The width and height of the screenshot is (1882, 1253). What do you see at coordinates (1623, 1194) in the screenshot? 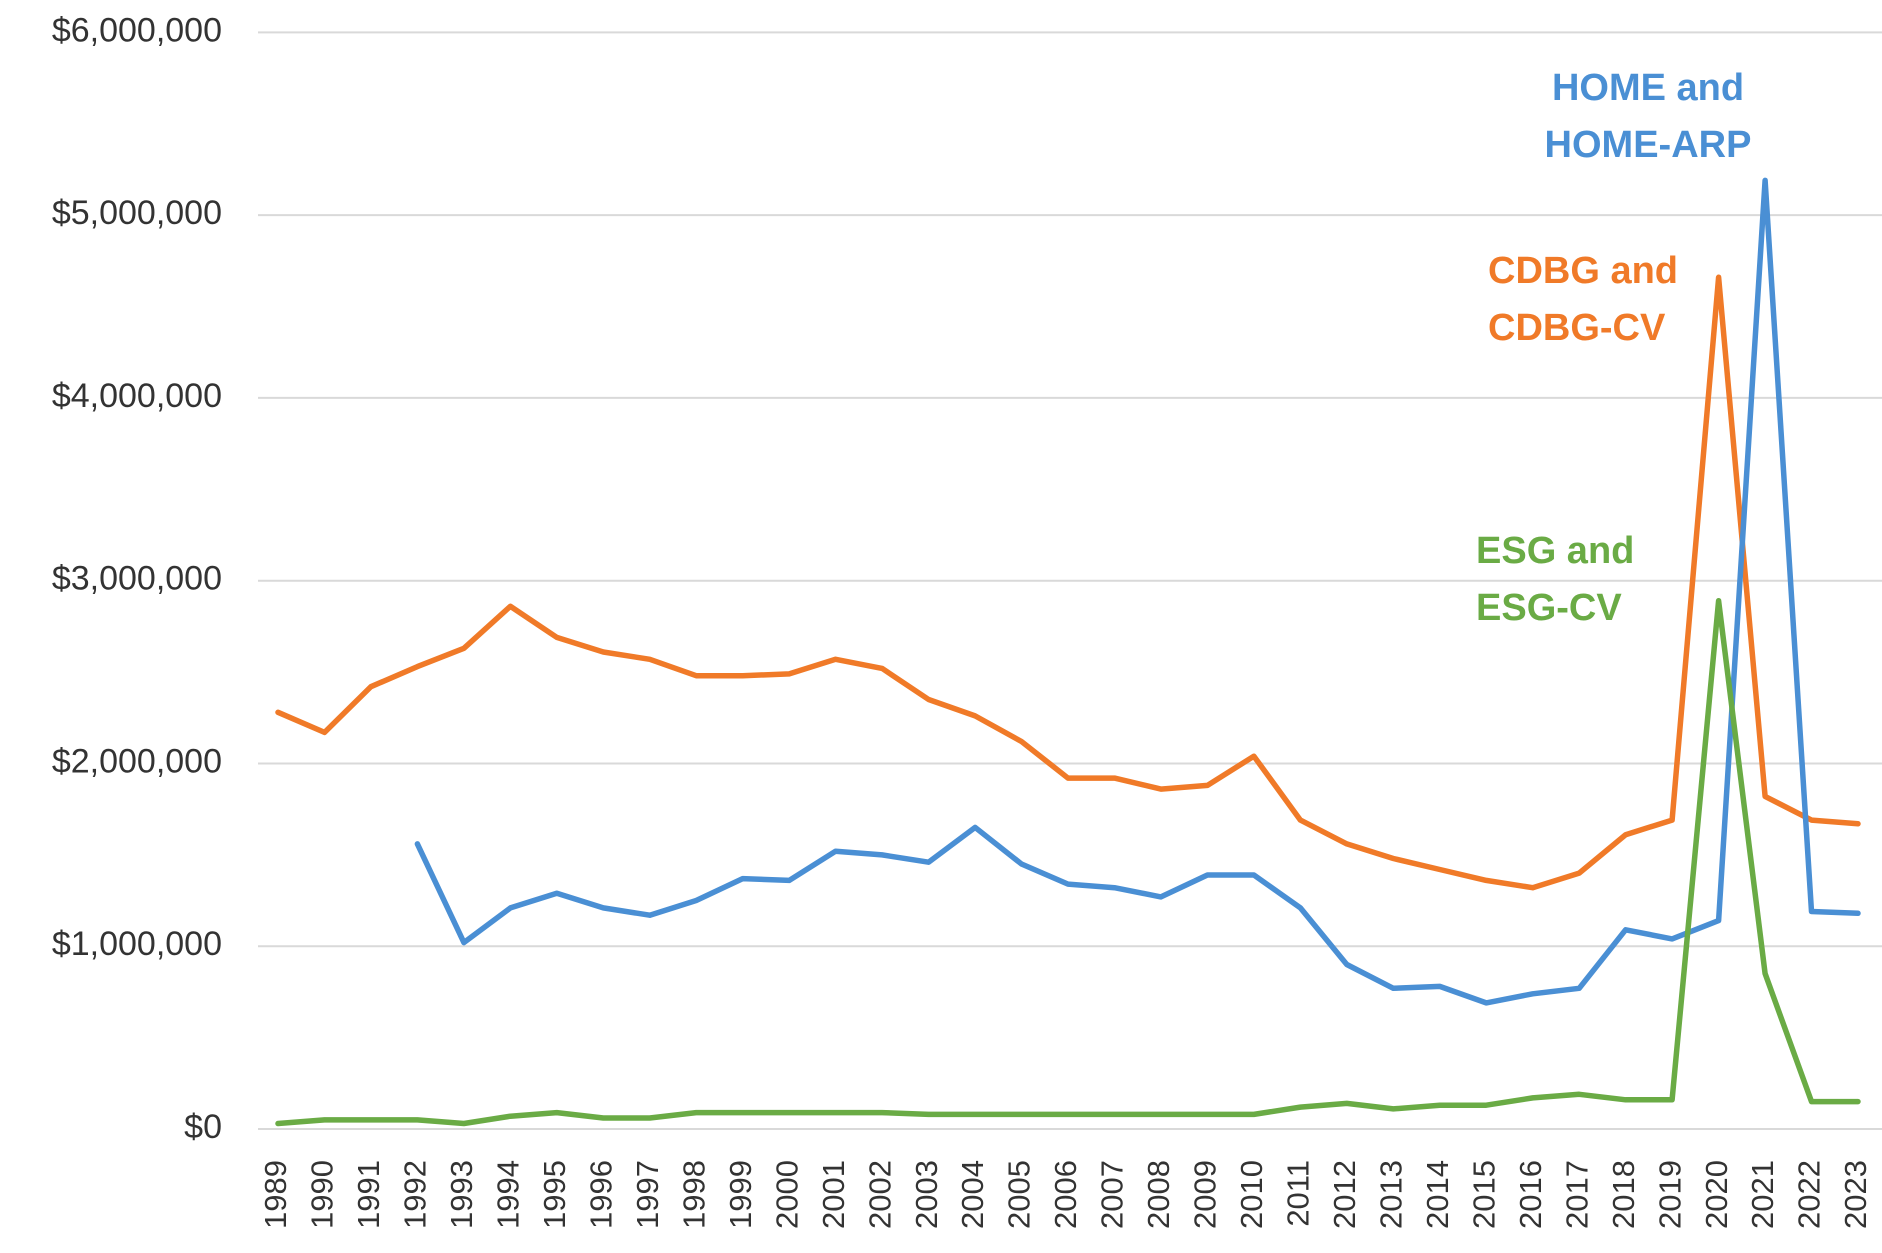
I see `x-tick-label: 2018` at bounding box center [1623, 1194].